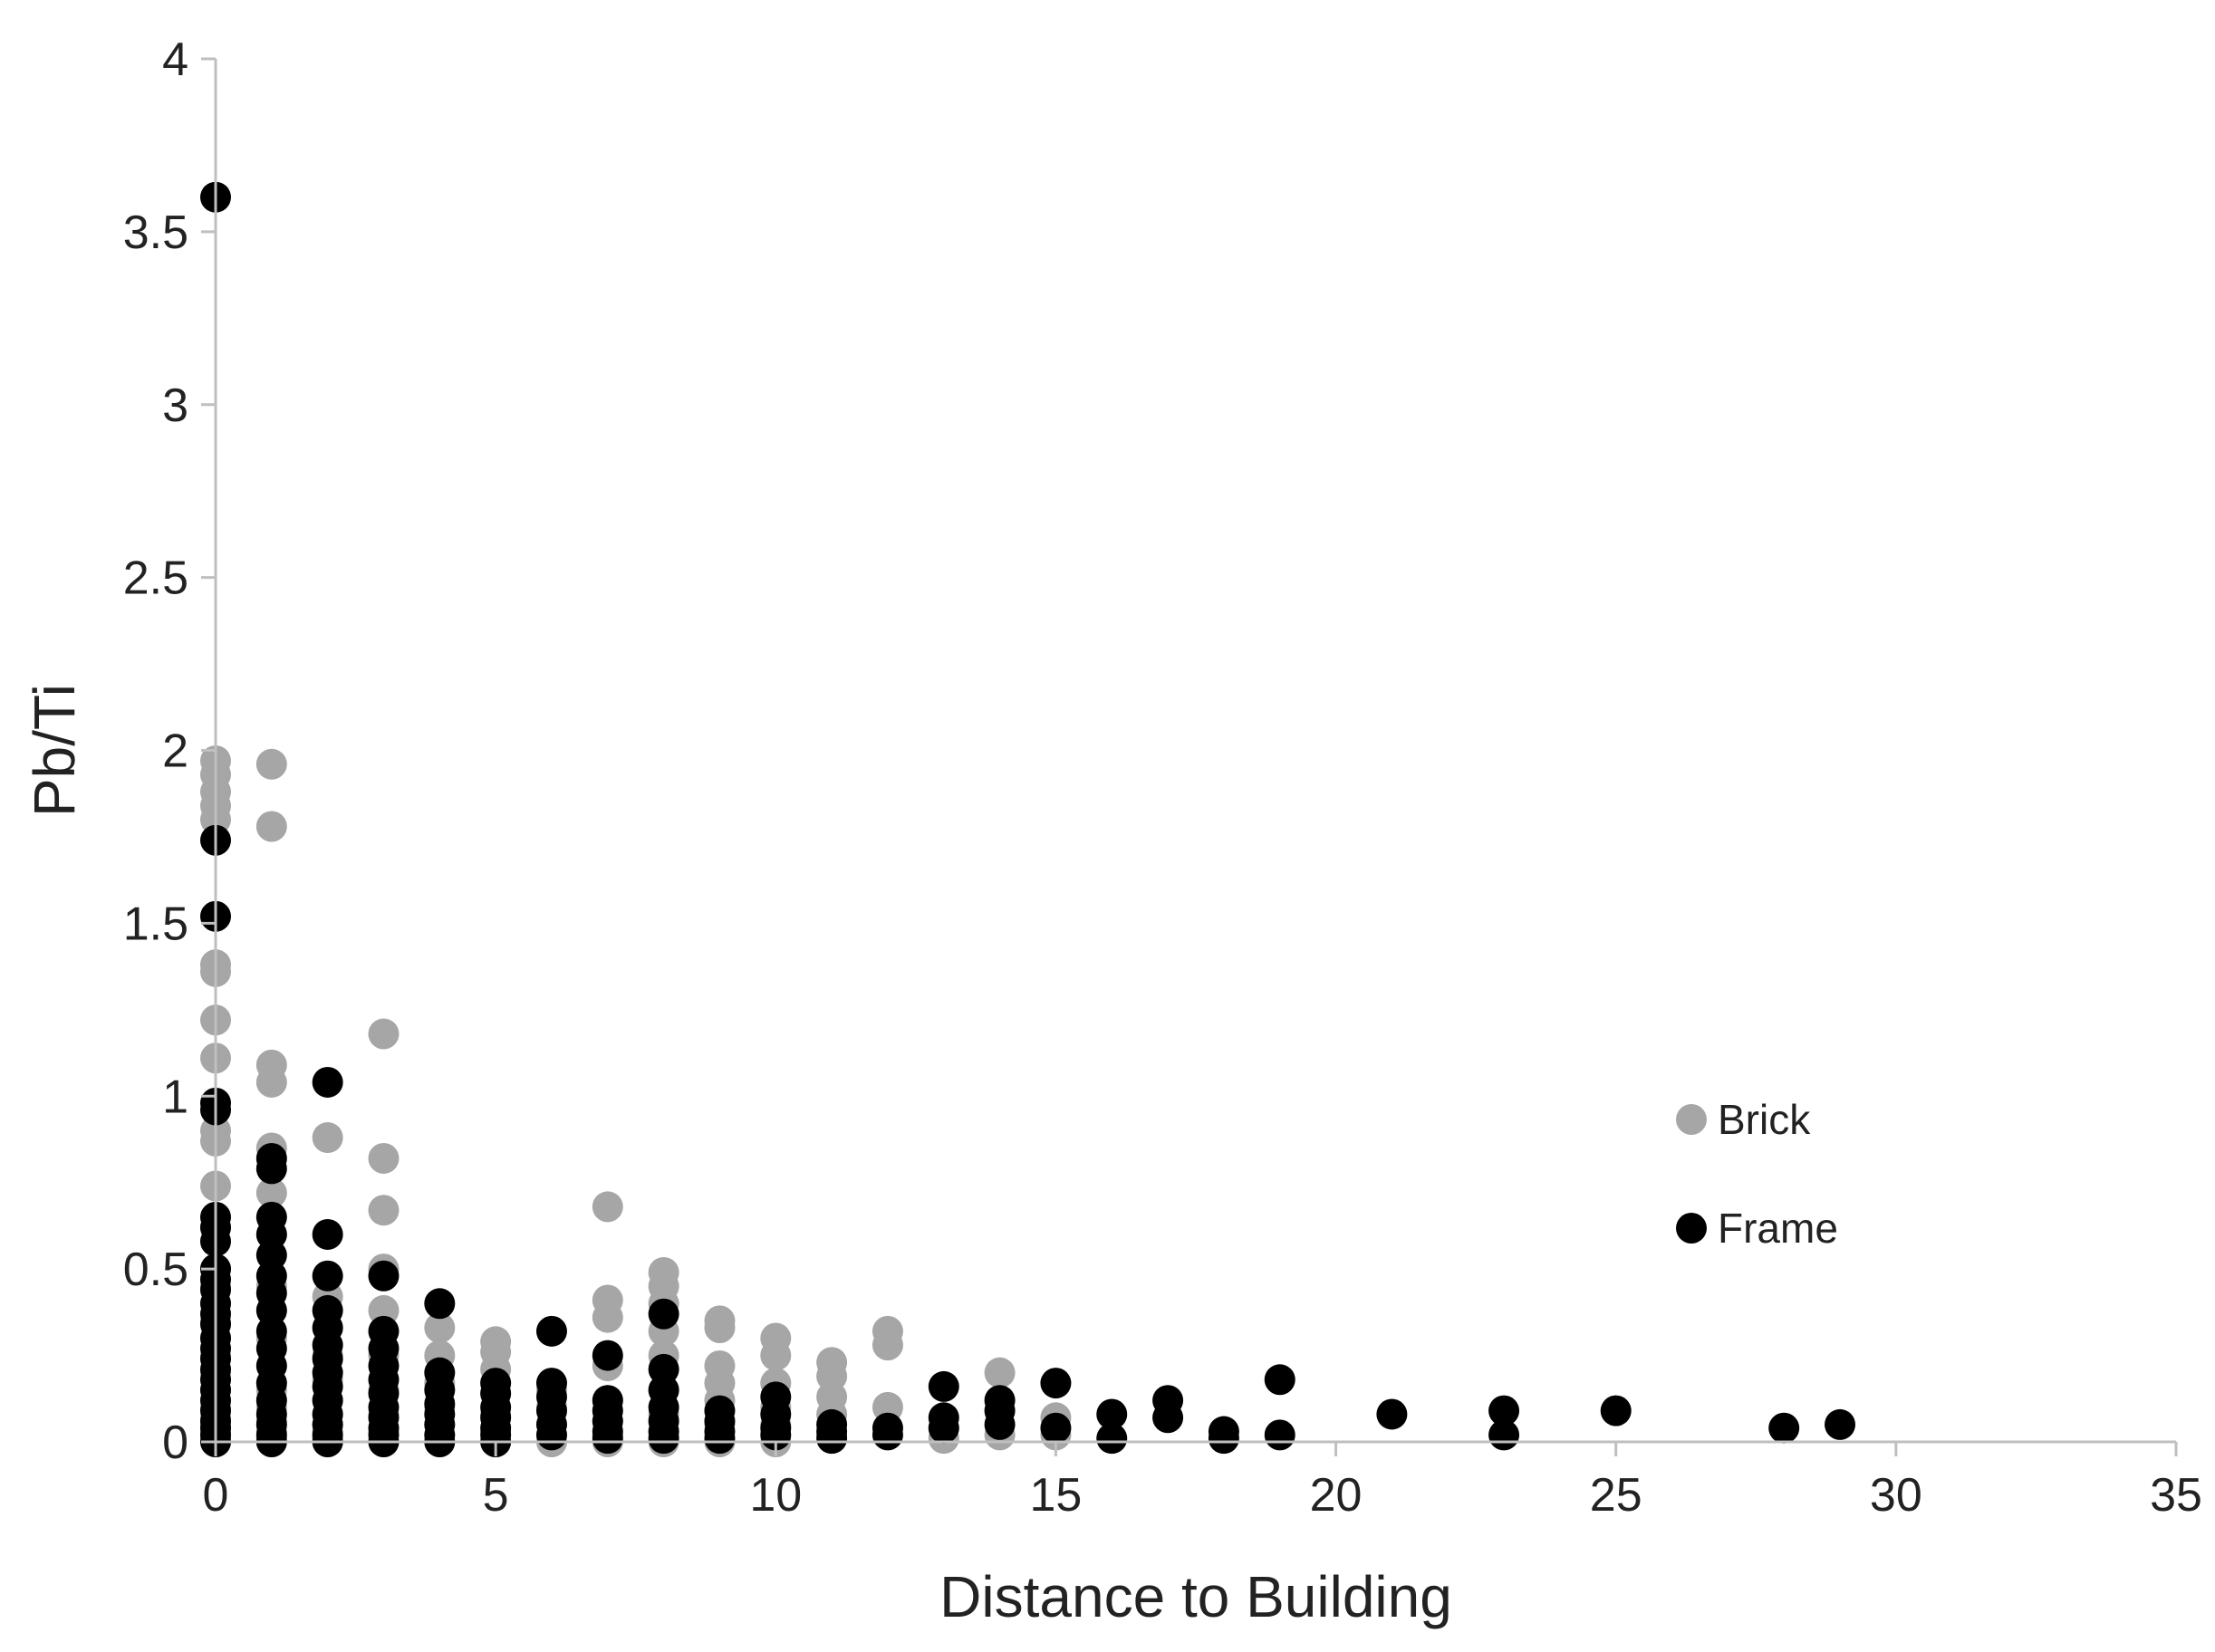  Describe the element at coordinates (1778, 1228) in the screenshot. I see `legend-label-frame: Frame` at that location.